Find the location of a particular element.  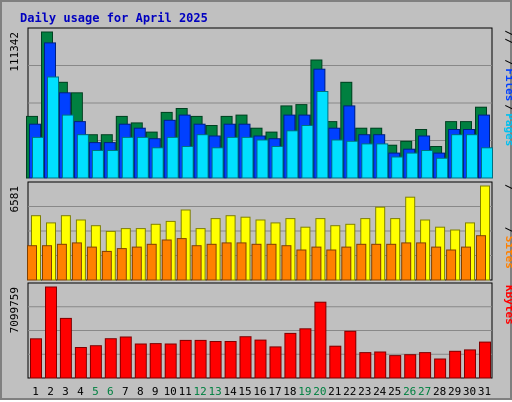

legend-sites: Sites is located at coordinates (507, 252).